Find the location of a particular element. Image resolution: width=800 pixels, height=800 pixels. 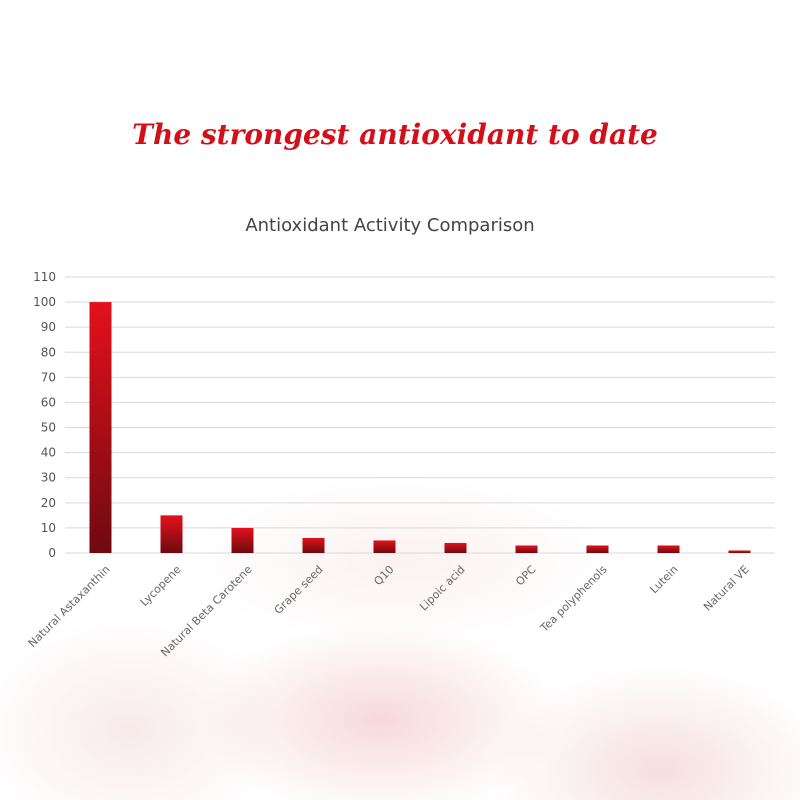

x-category-label: OPC is located at coordinates (526, 576).